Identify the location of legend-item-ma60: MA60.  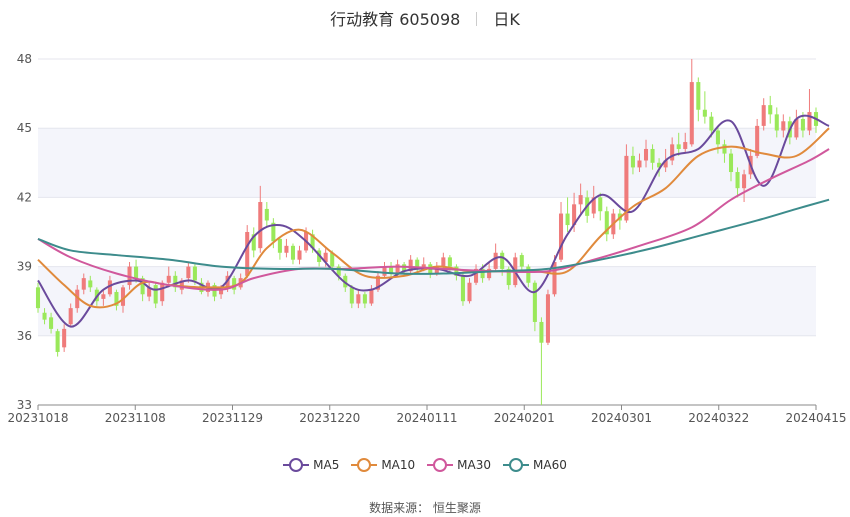
(535, 465).